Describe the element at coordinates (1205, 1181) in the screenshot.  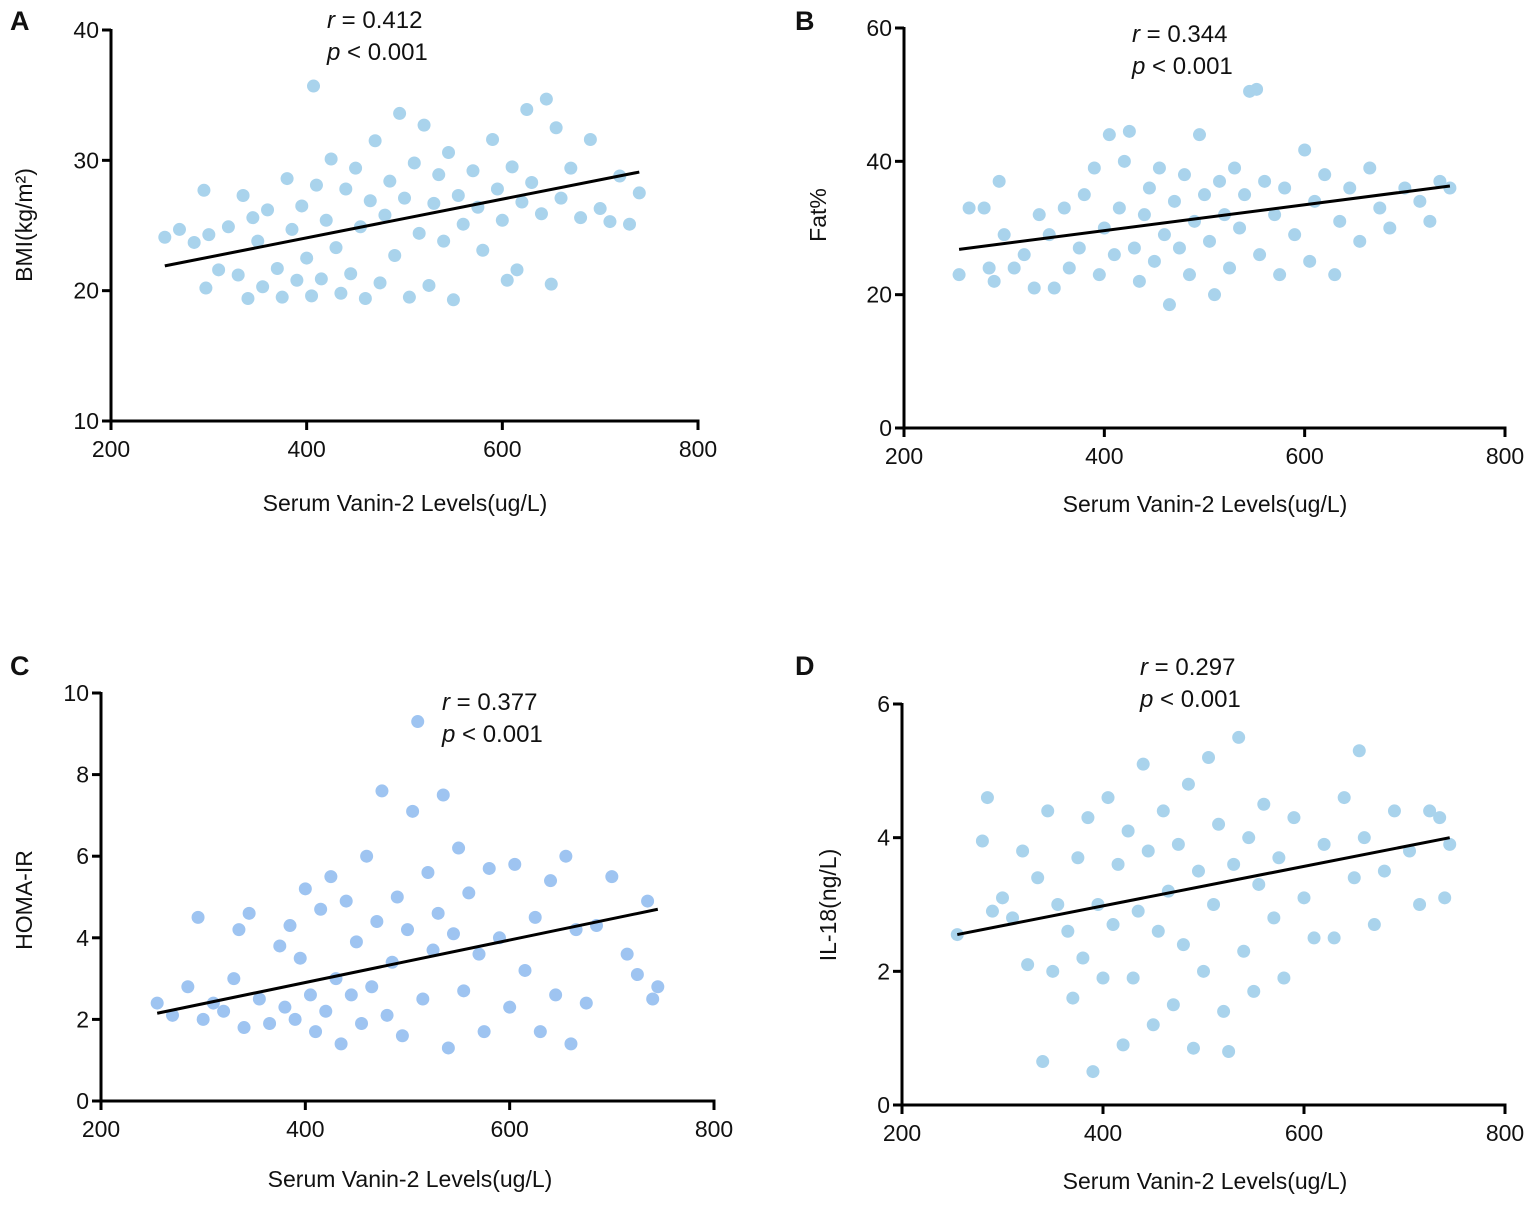
I see `x-axis-title: Serum Vanin-2 Levels(ug/L)` at that location.